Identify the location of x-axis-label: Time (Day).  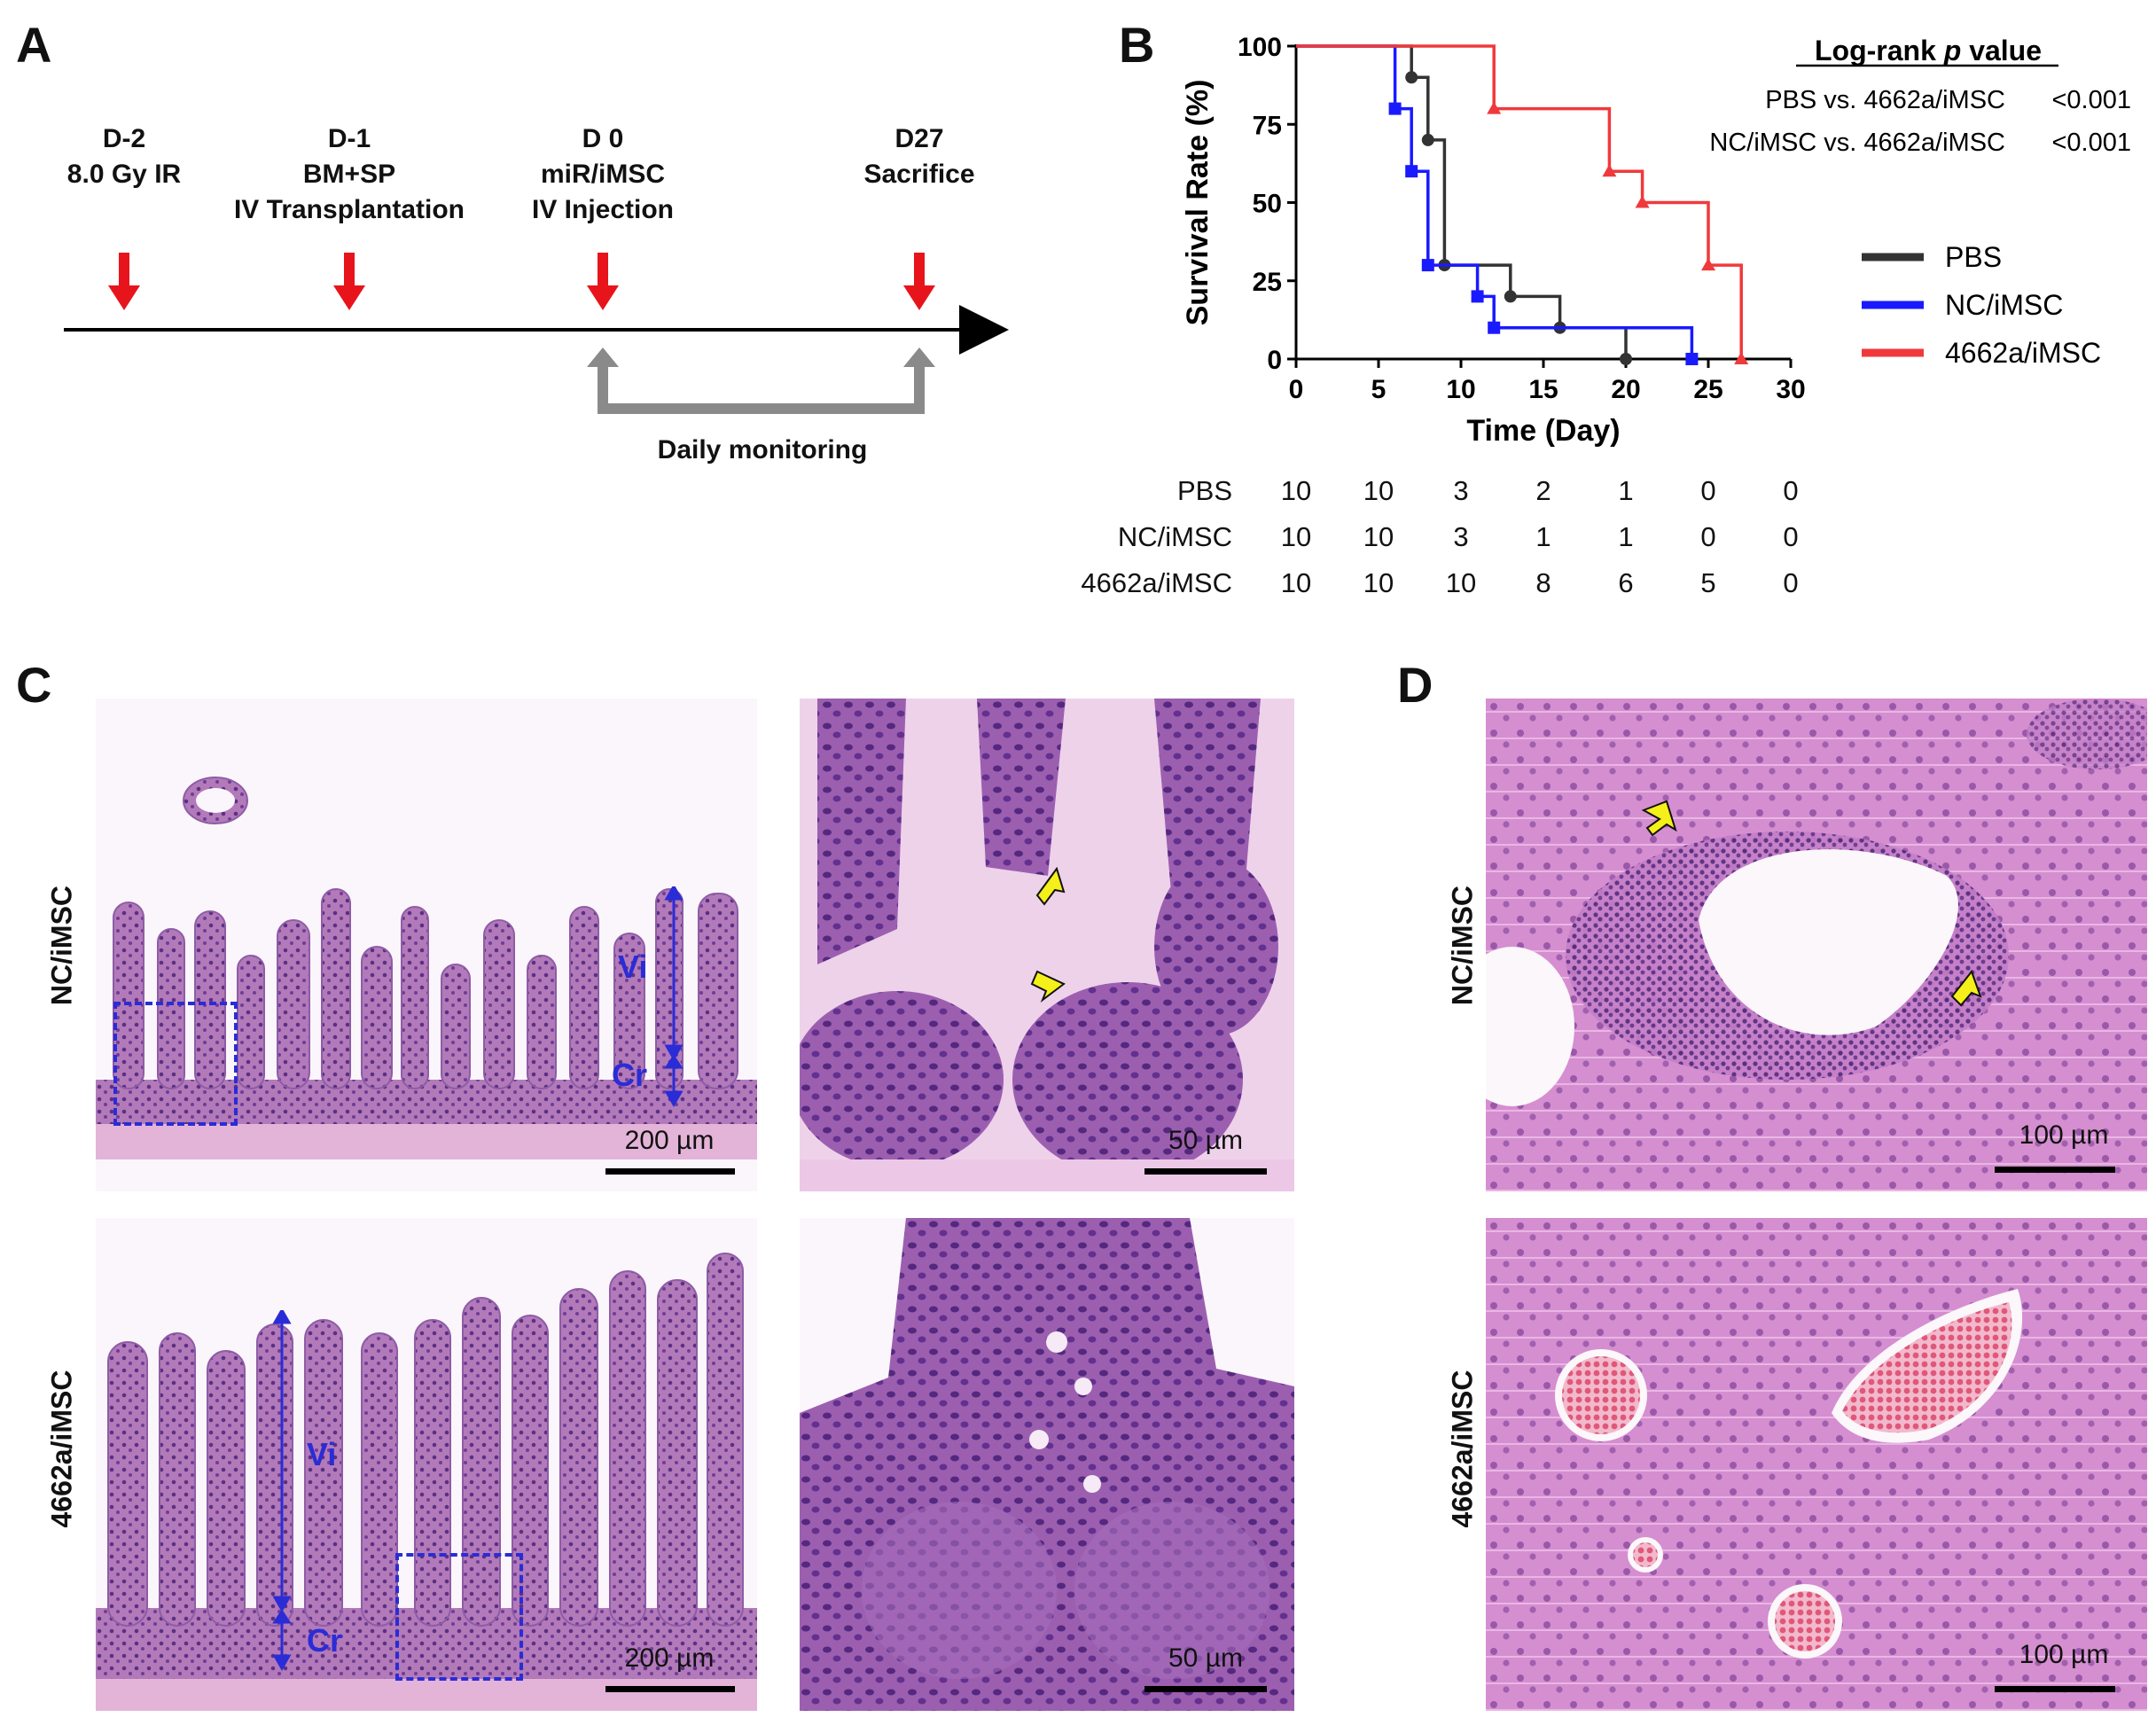
(1543, 431).